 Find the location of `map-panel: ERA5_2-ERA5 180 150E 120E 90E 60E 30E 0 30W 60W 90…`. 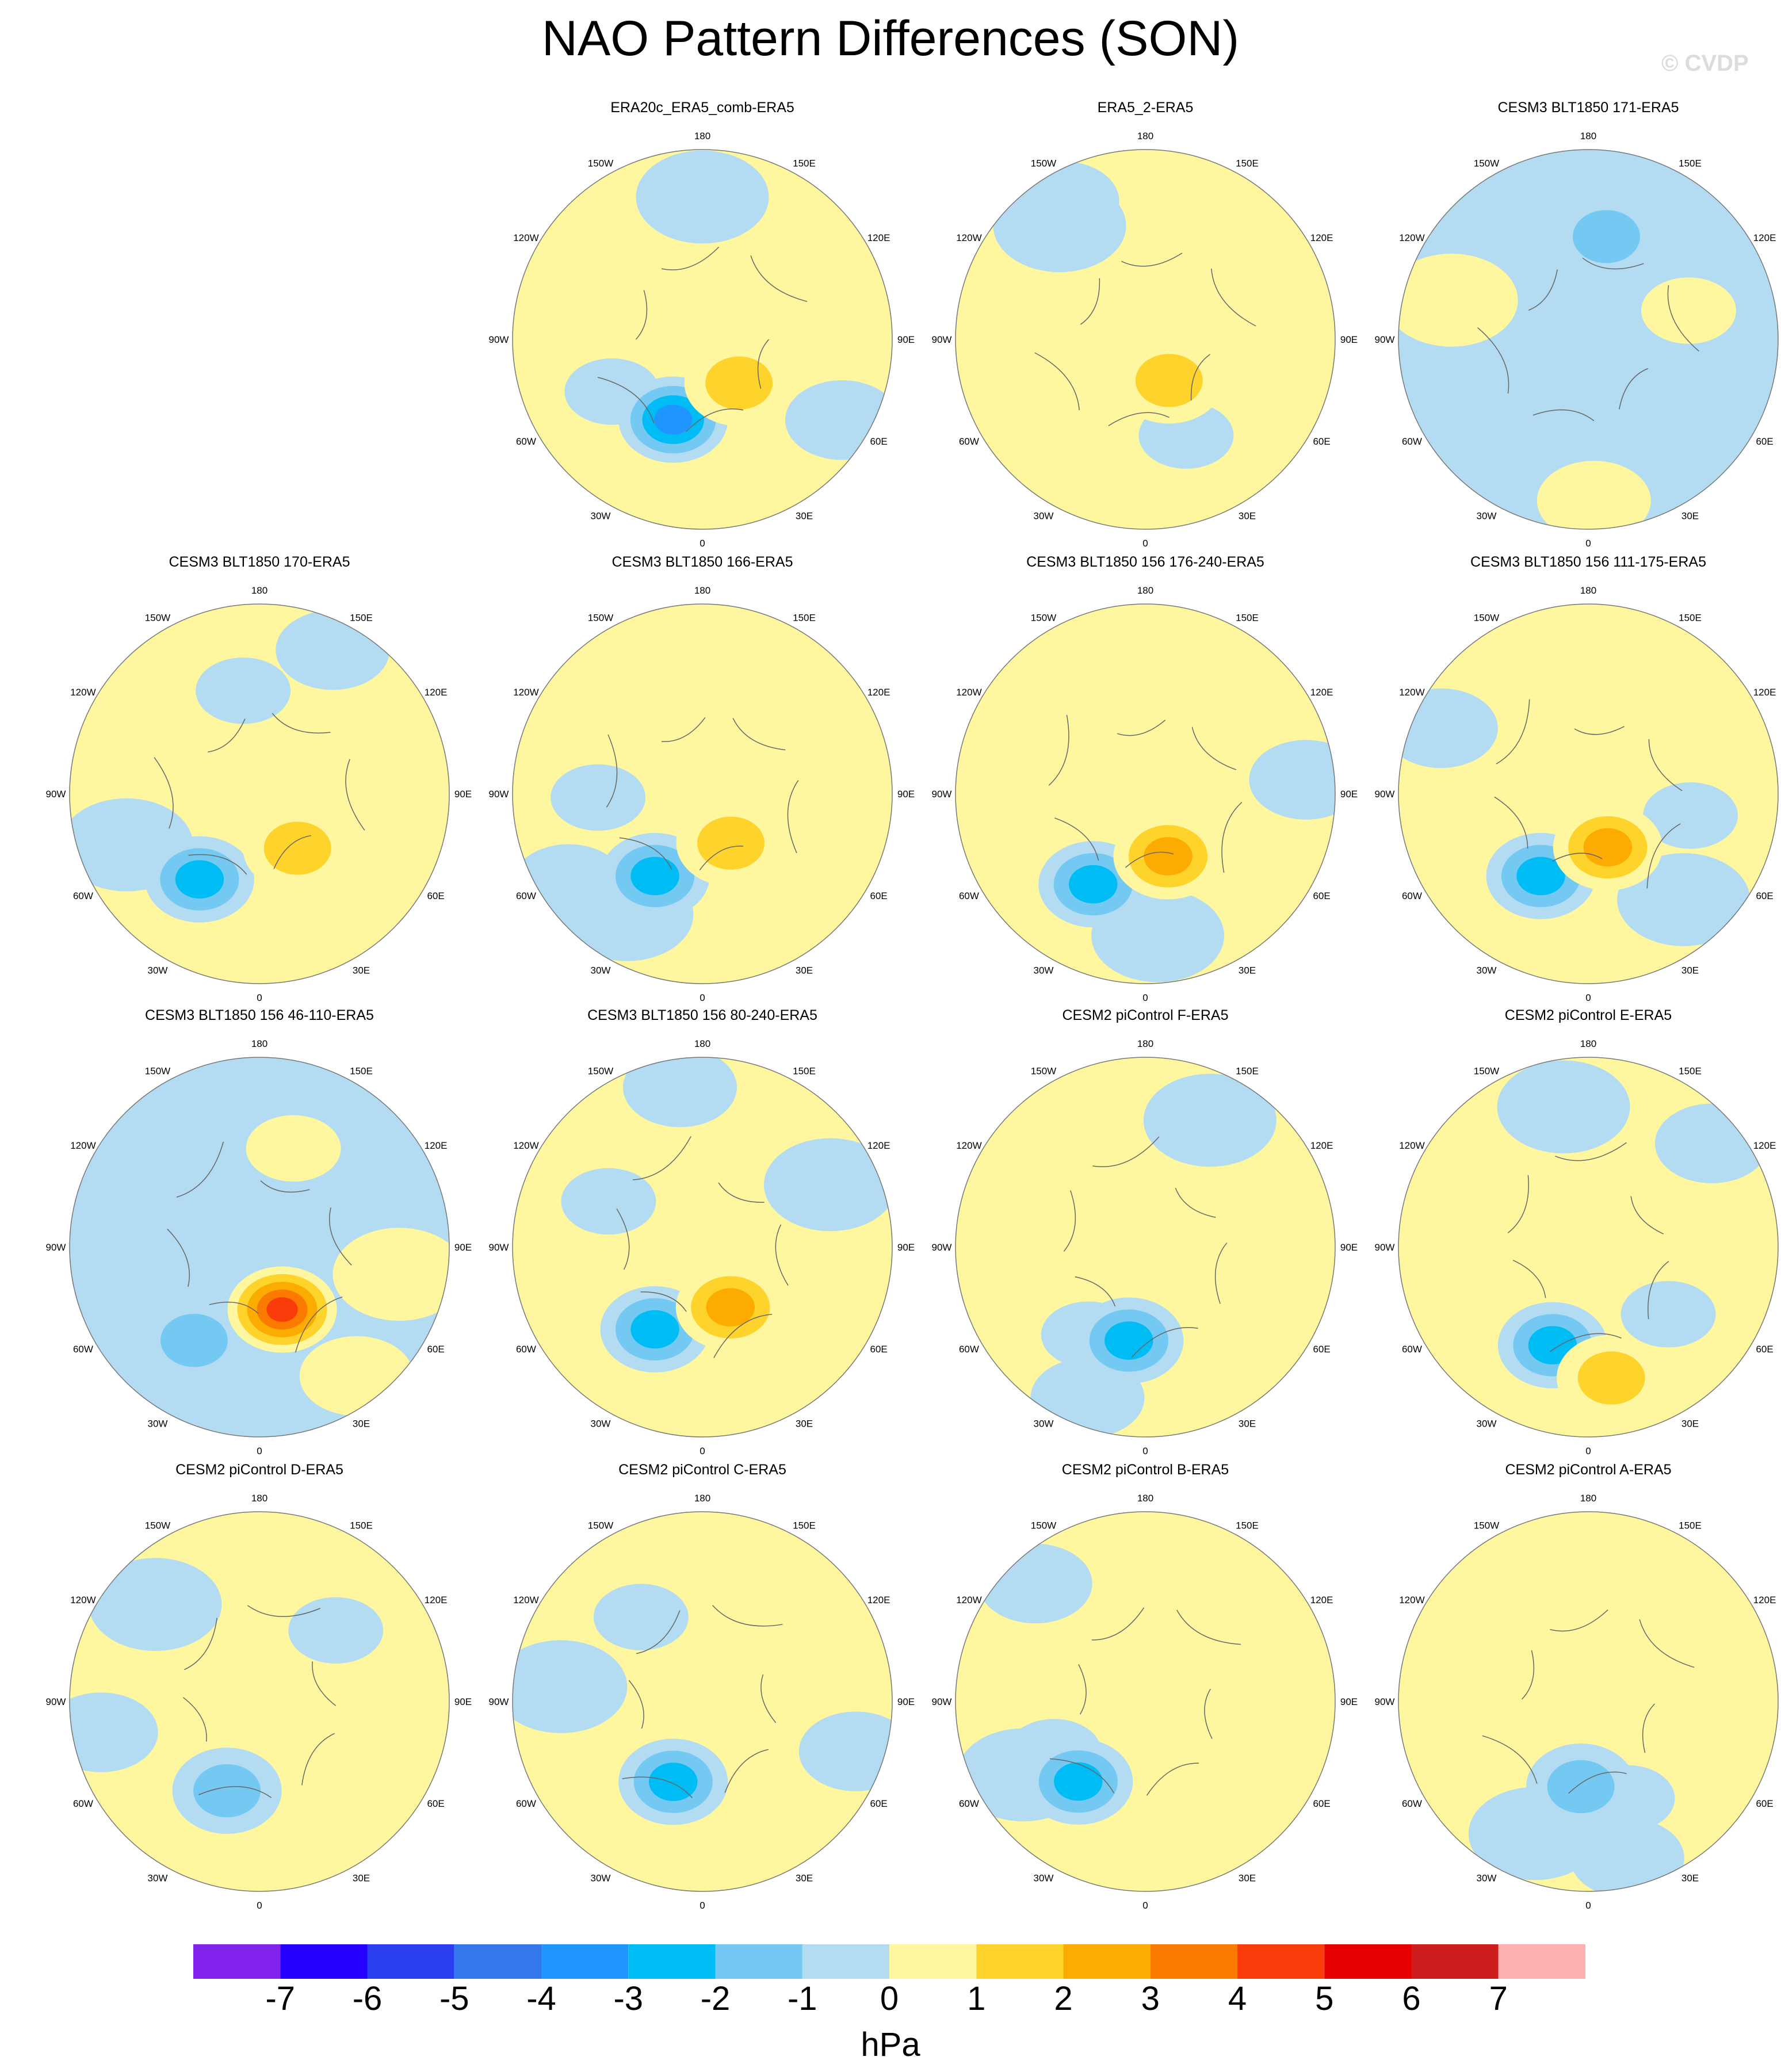

map-panel: ERA5_2-ERA5 180 150E 120E 90E 60E 30E 0 30W 60W 90… is located at coordinates (1145, 325).